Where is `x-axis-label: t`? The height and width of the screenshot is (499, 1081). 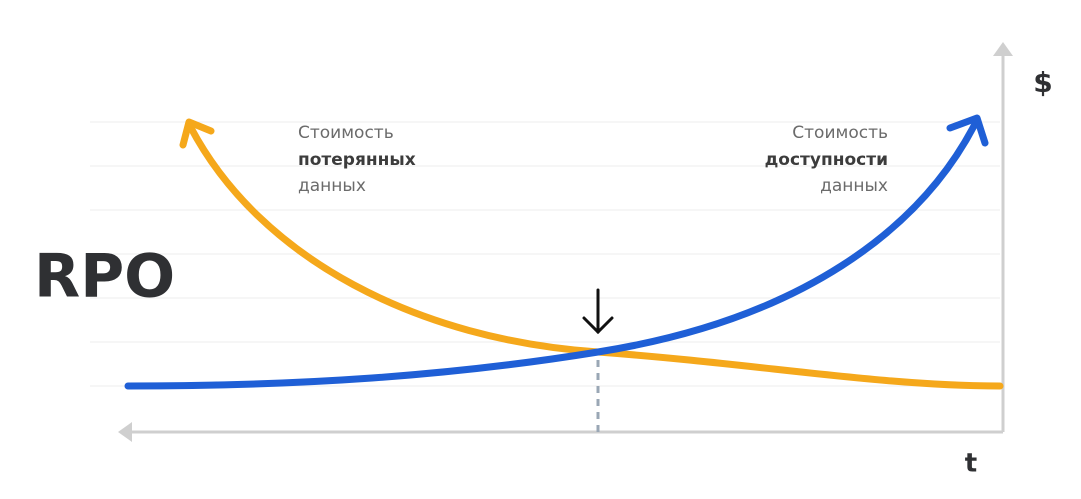
x-axis-label: t is located at coordinates (971, 464).